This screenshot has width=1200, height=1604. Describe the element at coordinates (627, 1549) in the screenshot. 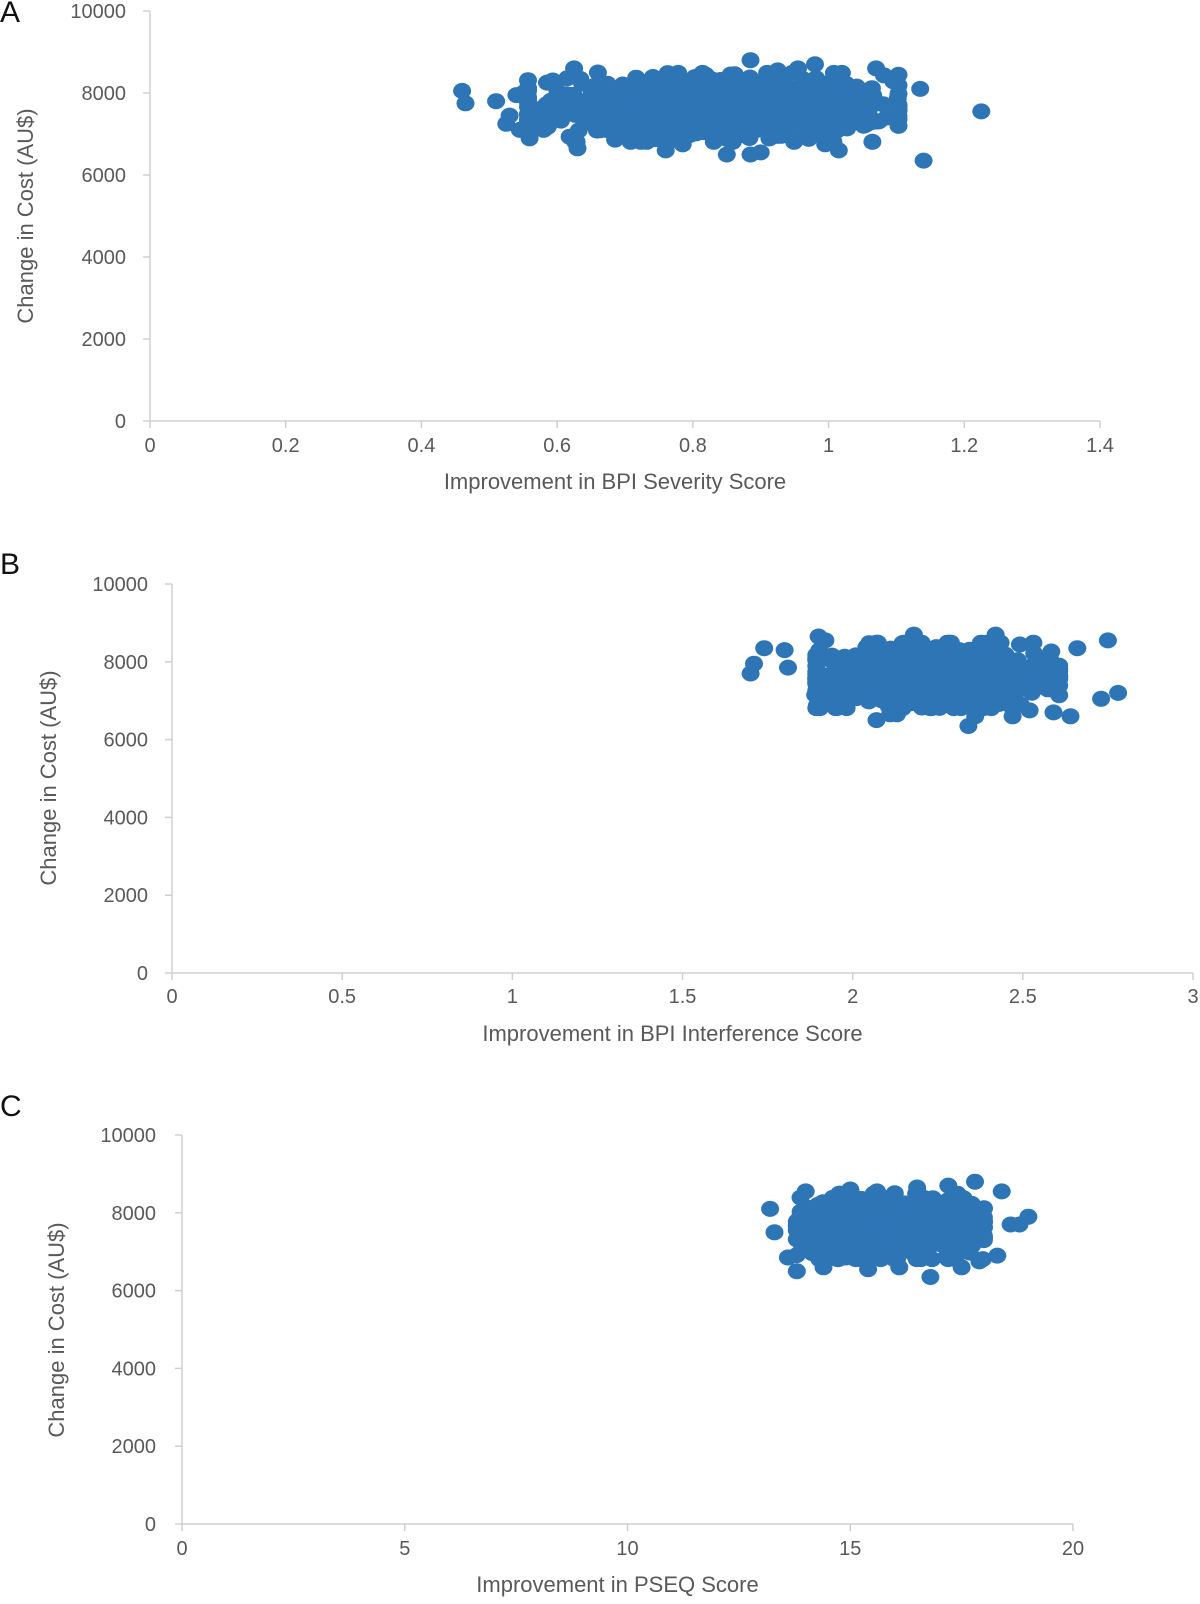

I see `x-tick-label: 10` at that location.